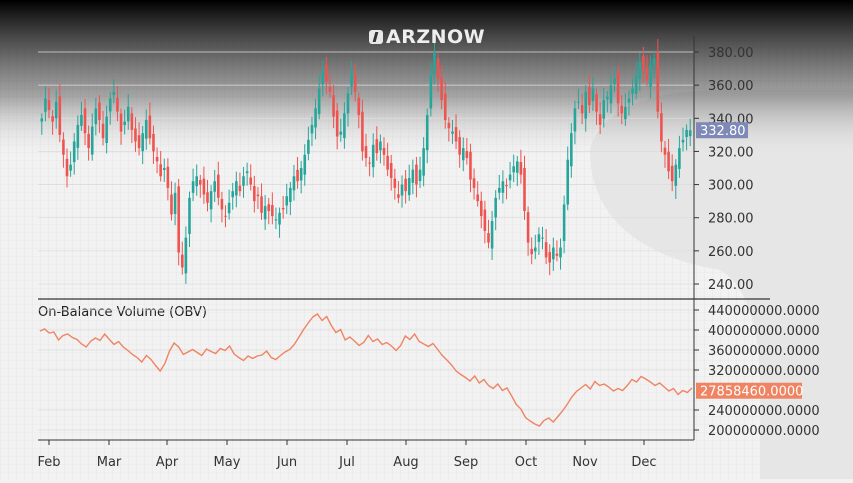  I want to click on last-obv-badge, so click(749, 390).